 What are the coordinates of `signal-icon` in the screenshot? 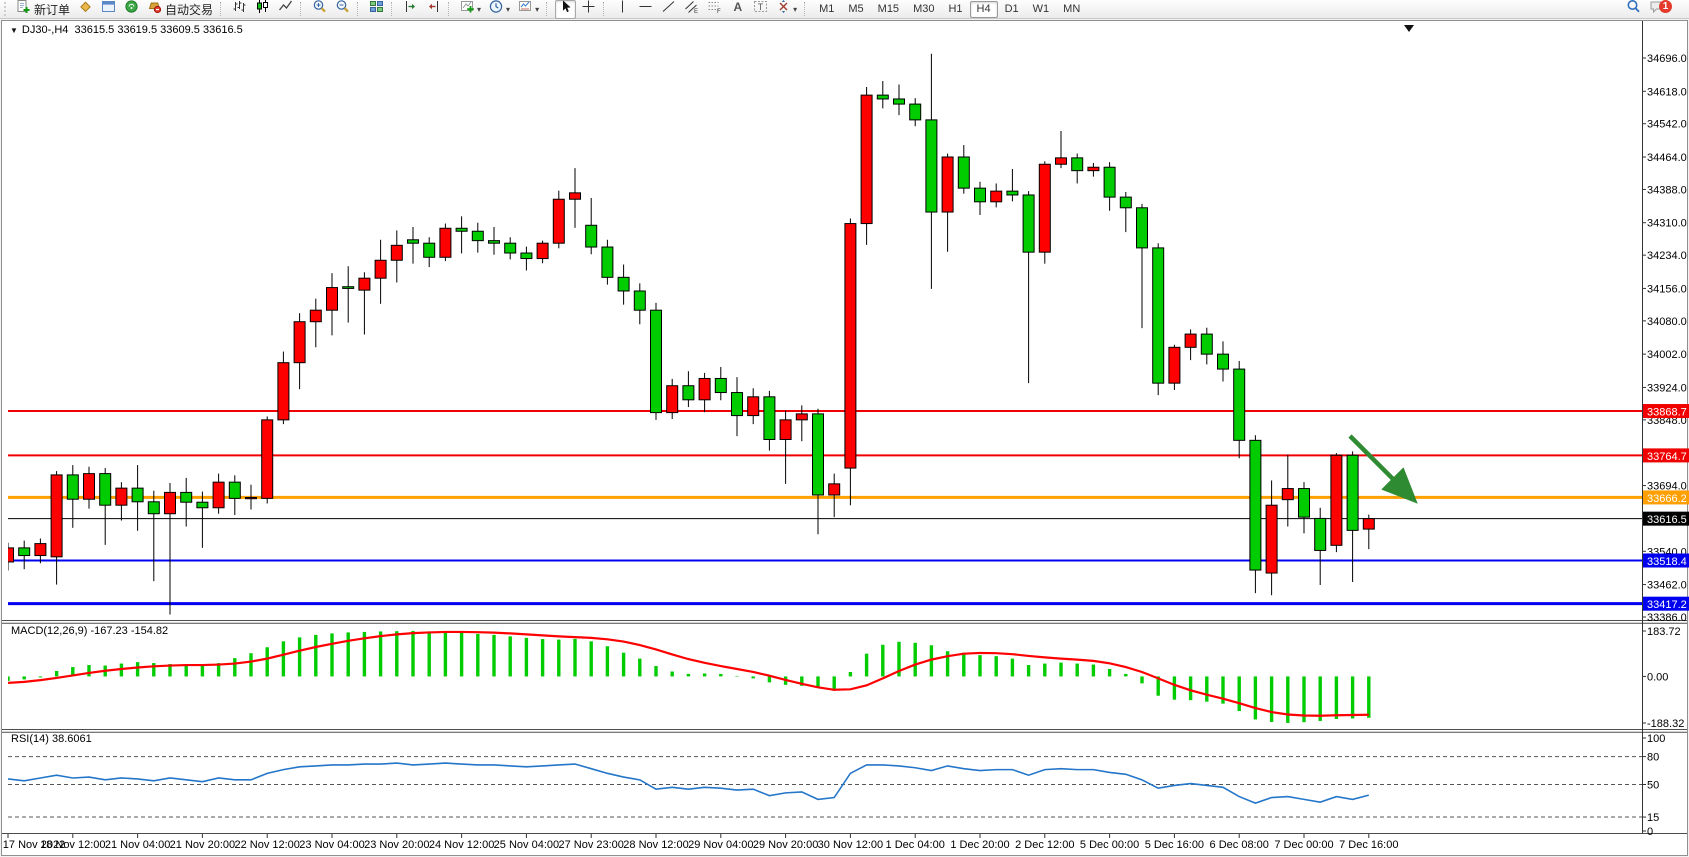 It's located at (131, 9).